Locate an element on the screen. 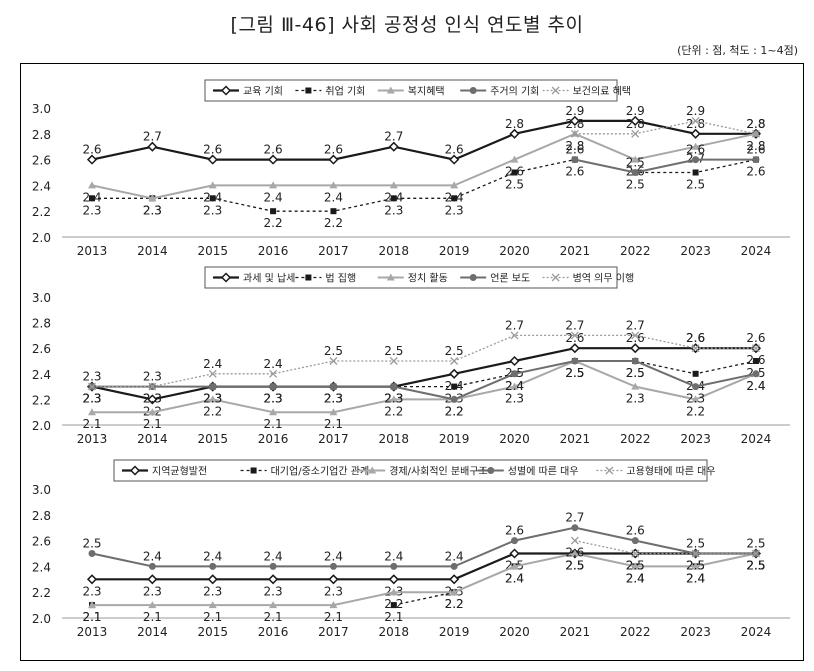  x-tick-label: 2020 is located at coordinates (514, 251).